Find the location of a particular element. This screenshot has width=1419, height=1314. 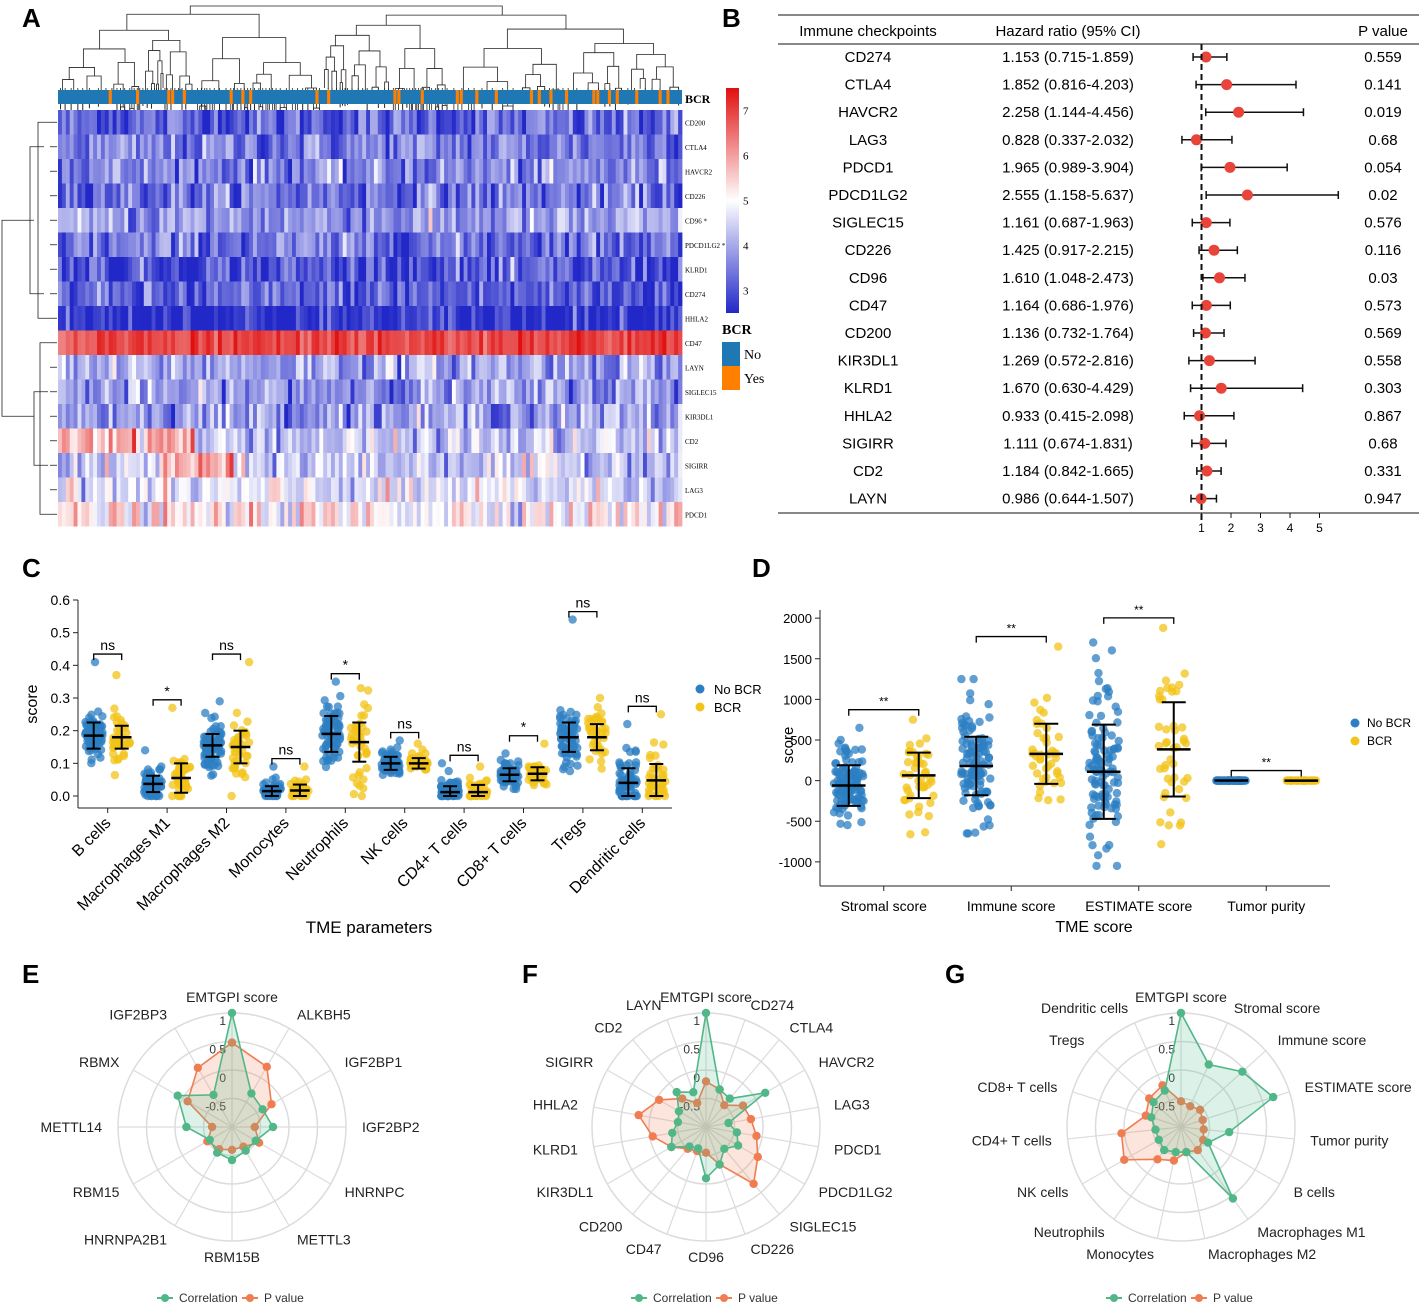

forest-row-p: 0.03 is located at coordinates (1382, 278).